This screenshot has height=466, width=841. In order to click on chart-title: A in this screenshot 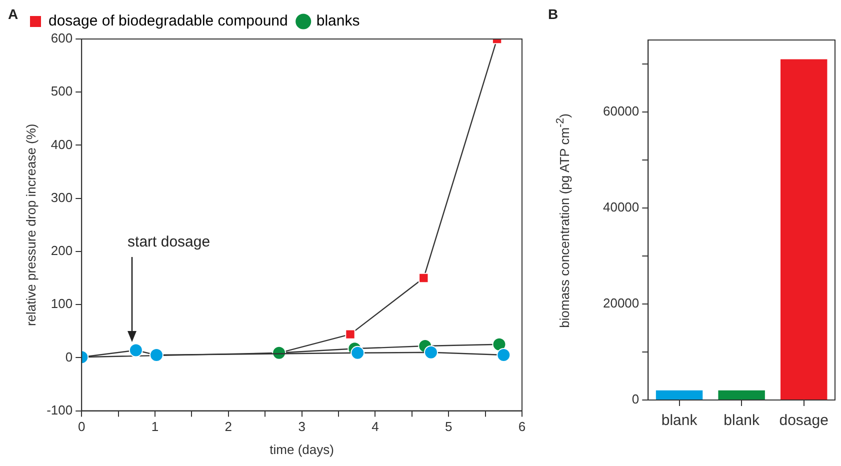, I will do `click(13, 14)`.